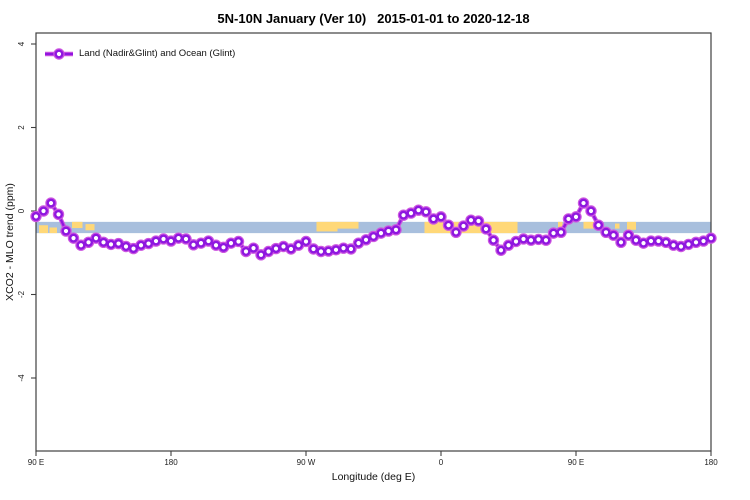  I want to click on y-axis-title: XCO2 - MLO trend (ppm), so click(10, 242).